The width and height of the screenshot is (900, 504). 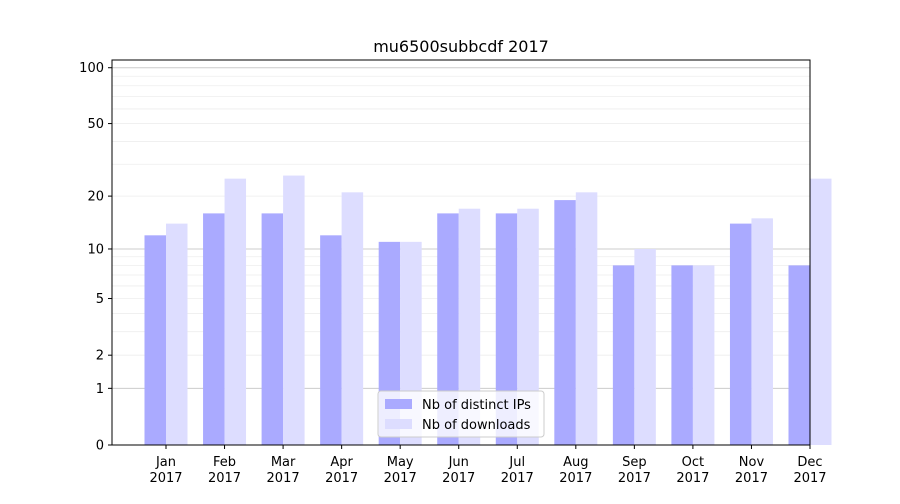 I want to click on legend-label: Nb of downloads, so click(x=476, y=425).